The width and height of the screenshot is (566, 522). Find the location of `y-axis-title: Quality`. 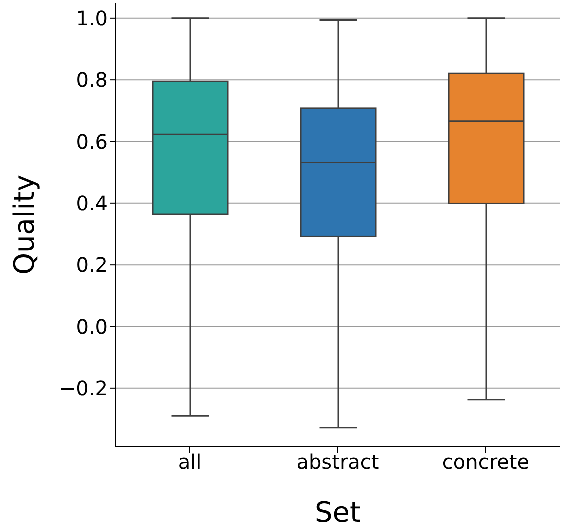

y-axis-title: Quality is located at coordinates (24, 225).